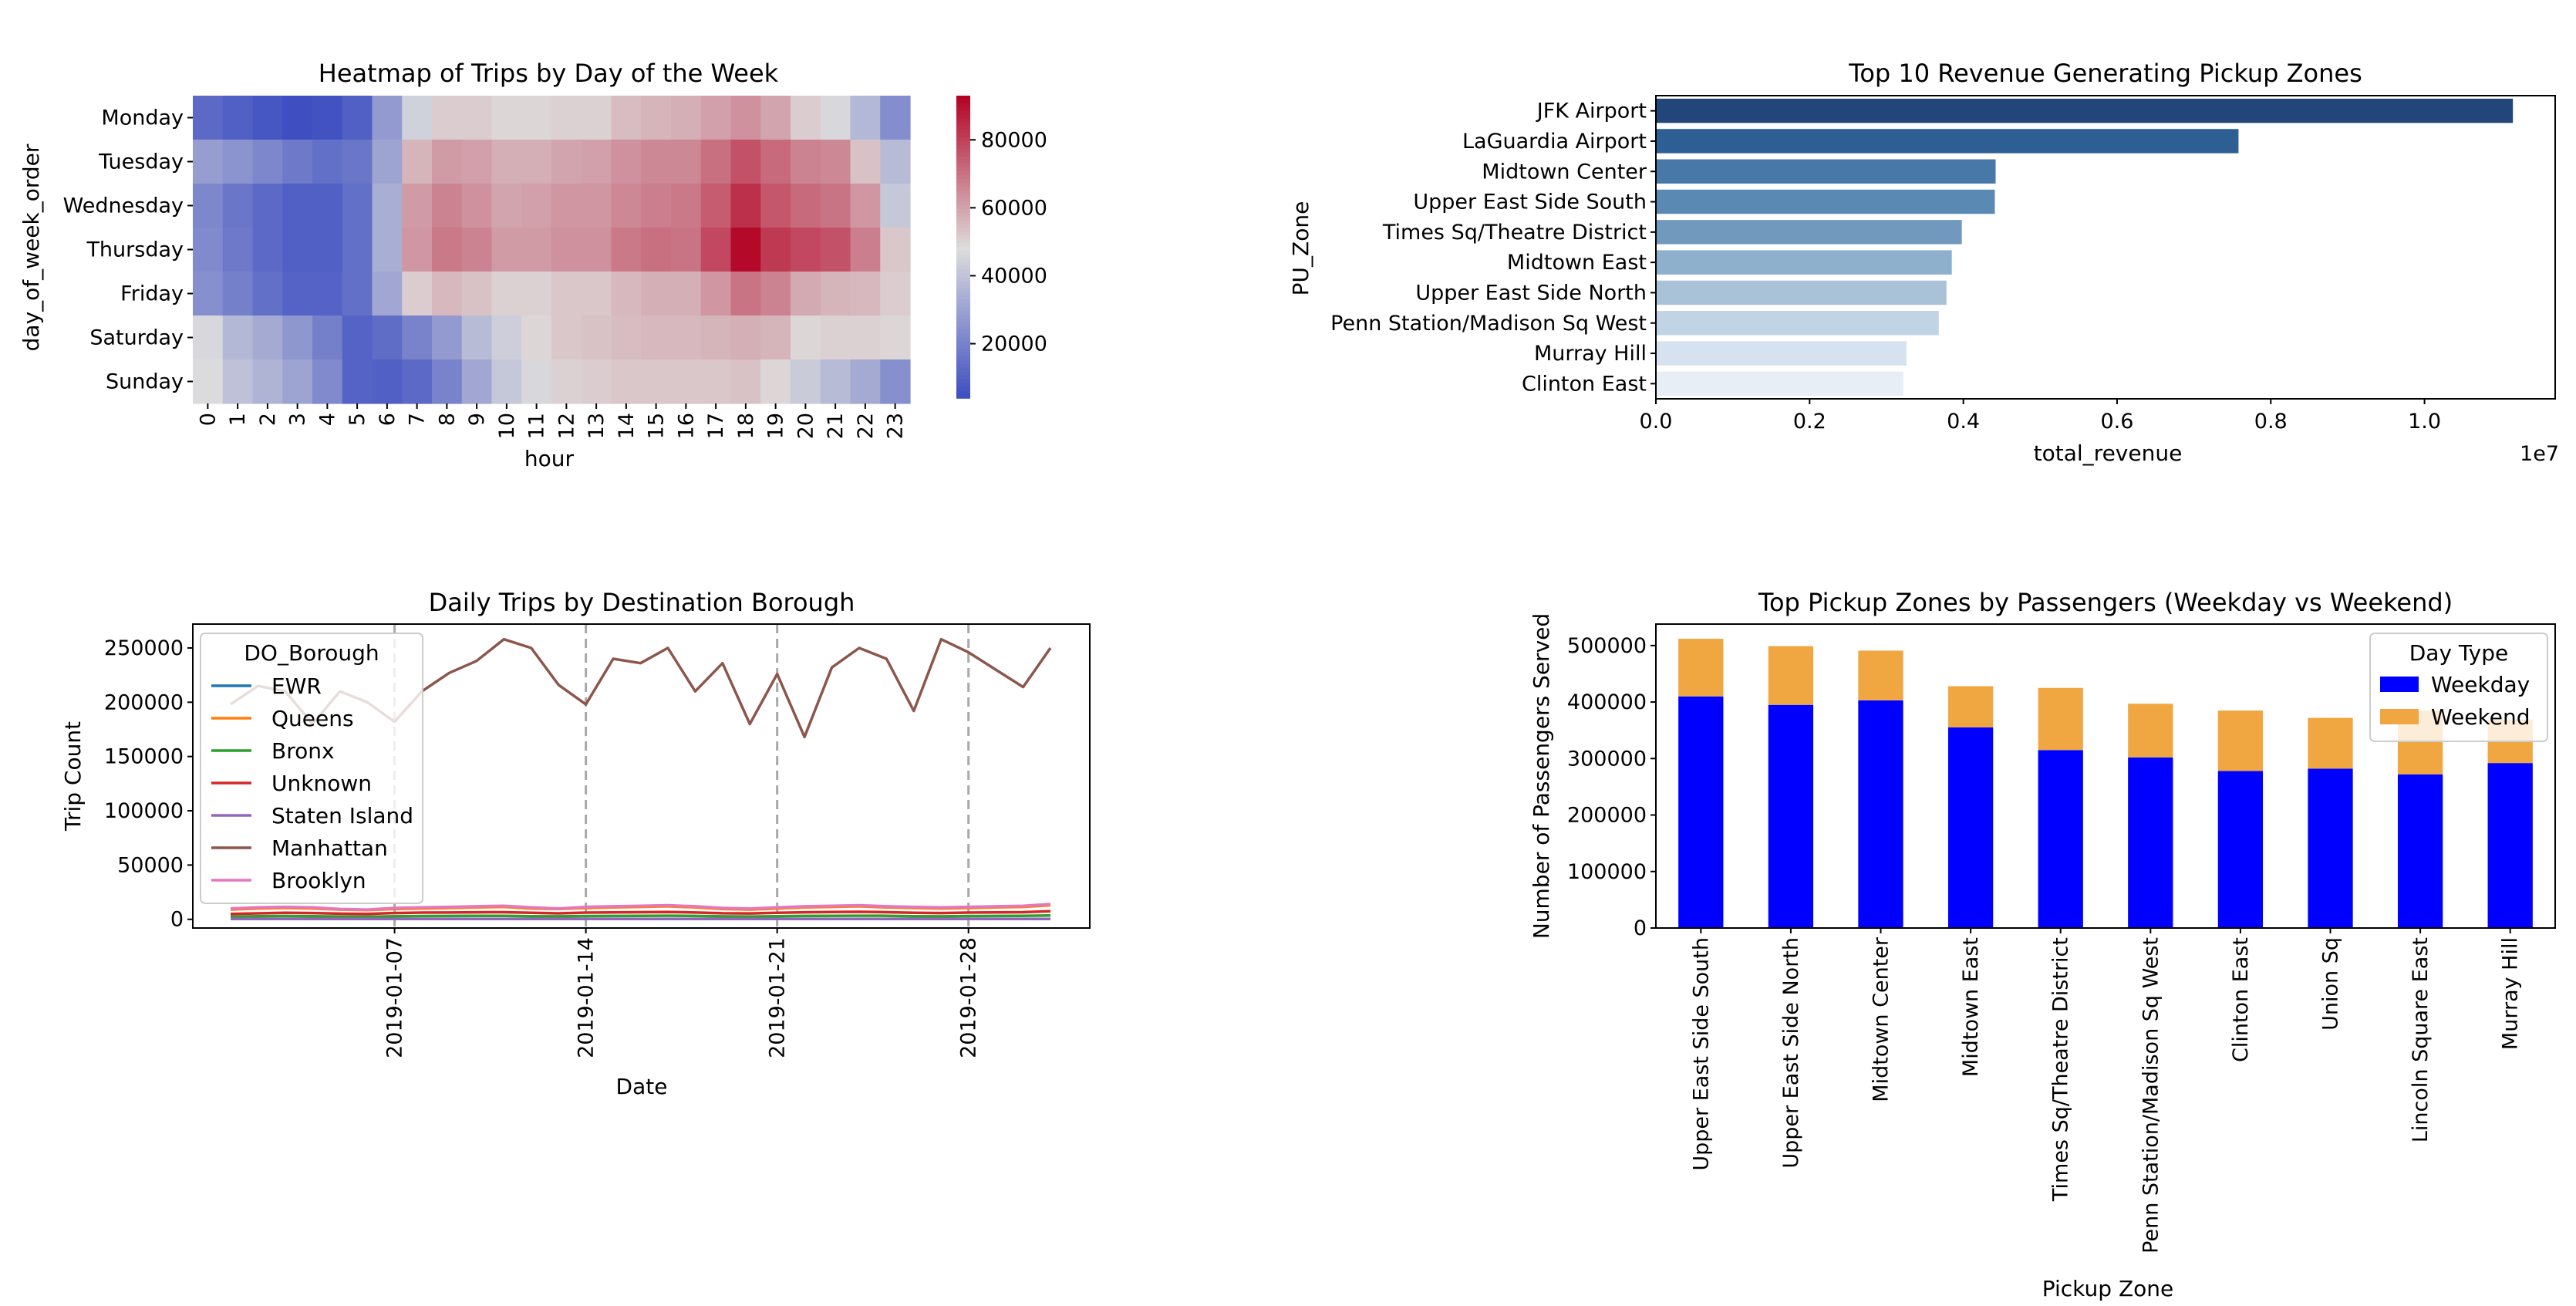 This screenshot has width=2576, height=1306. What do you see at coordinates (2105, 73) in the screenshot?
I see `revenue-chart-title: Top 10 Revenue Generating Pickup Zones` at bounding box center [2105, 73].